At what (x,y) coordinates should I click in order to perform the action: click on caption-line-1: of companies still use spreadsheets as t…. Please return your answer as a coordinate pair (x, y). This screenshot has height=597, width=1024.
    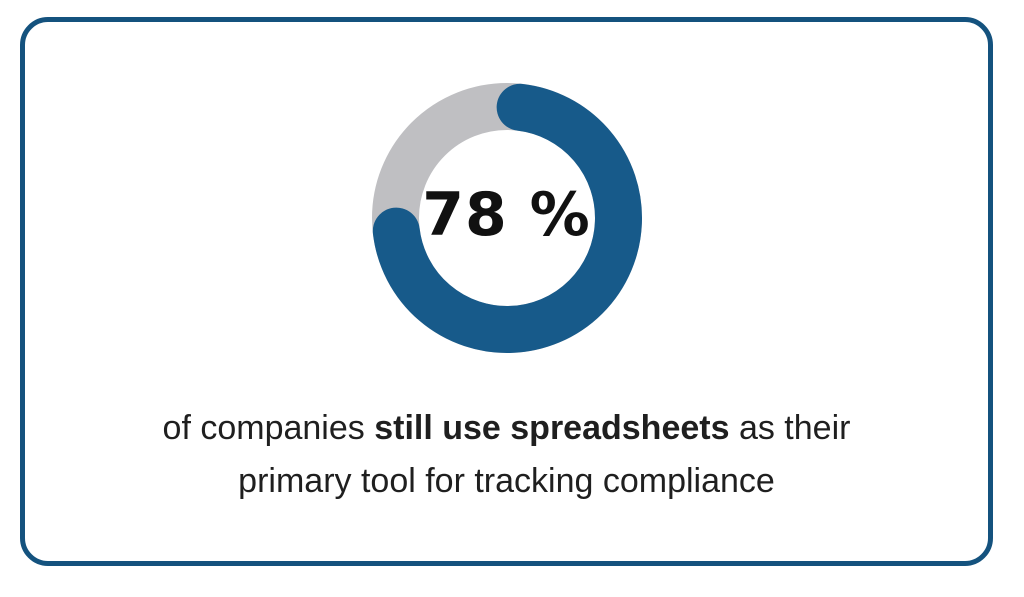
    Looking at the image, I should click on (507, 428).